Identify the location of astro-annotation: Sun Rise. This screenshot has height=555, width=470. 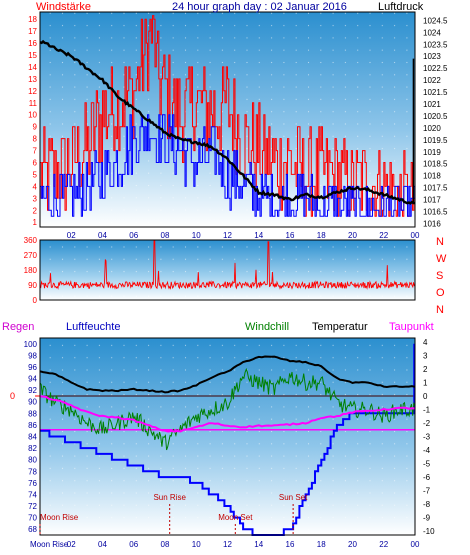
(169, 497).